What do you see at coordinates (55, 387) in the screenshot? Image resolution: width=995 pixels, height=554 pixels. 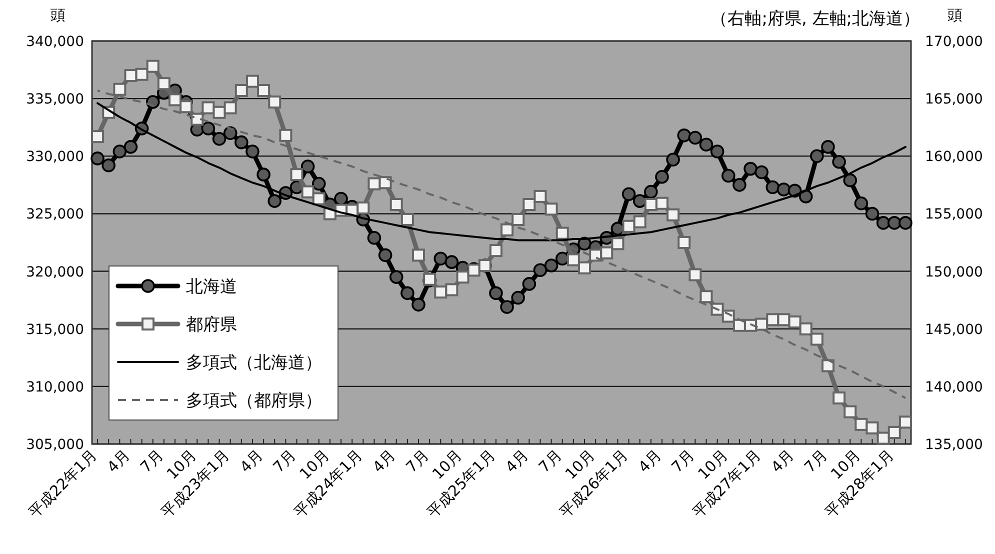 I see `y-tick-label: 310,000` at bounding box center [55, 387].